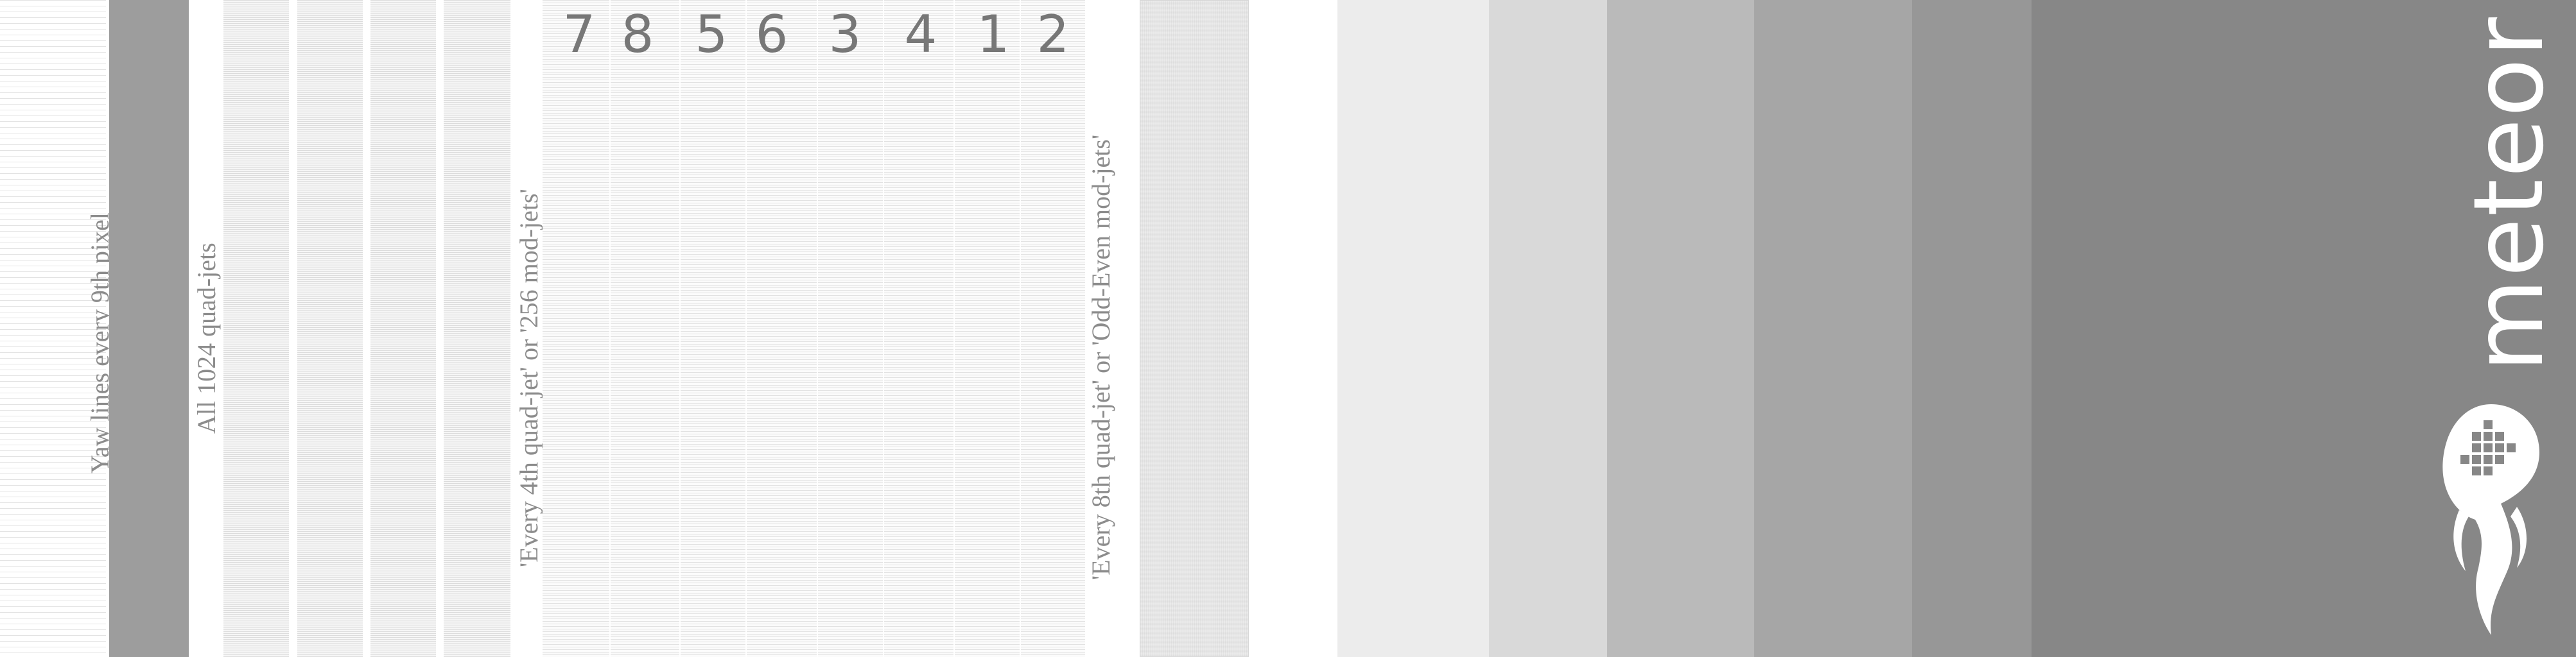 The width and height of the screenshot is (2576, 657). I want to click on mod-jet-number: 6, so click(771, 34).